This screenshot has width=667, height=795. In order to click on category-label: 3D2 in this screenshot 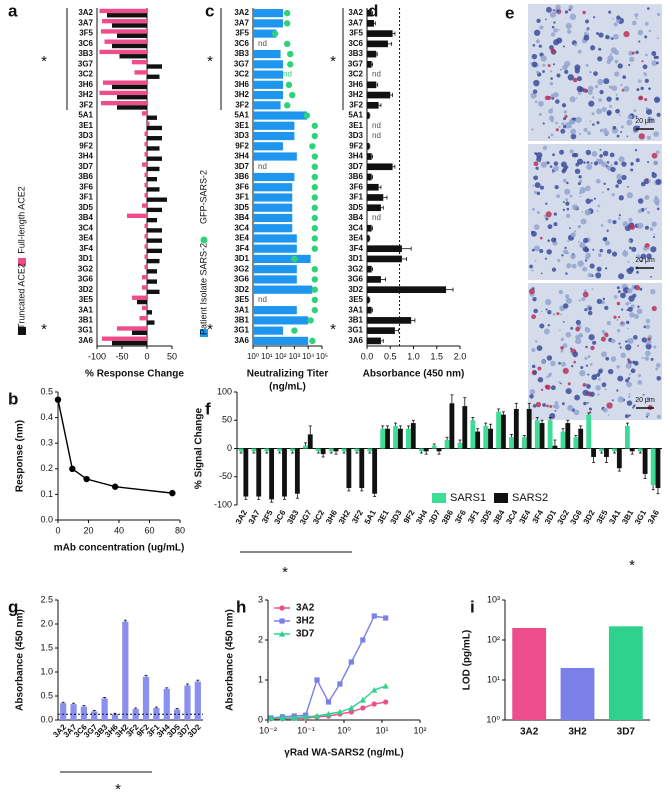, I will do `click(194, 730)`.